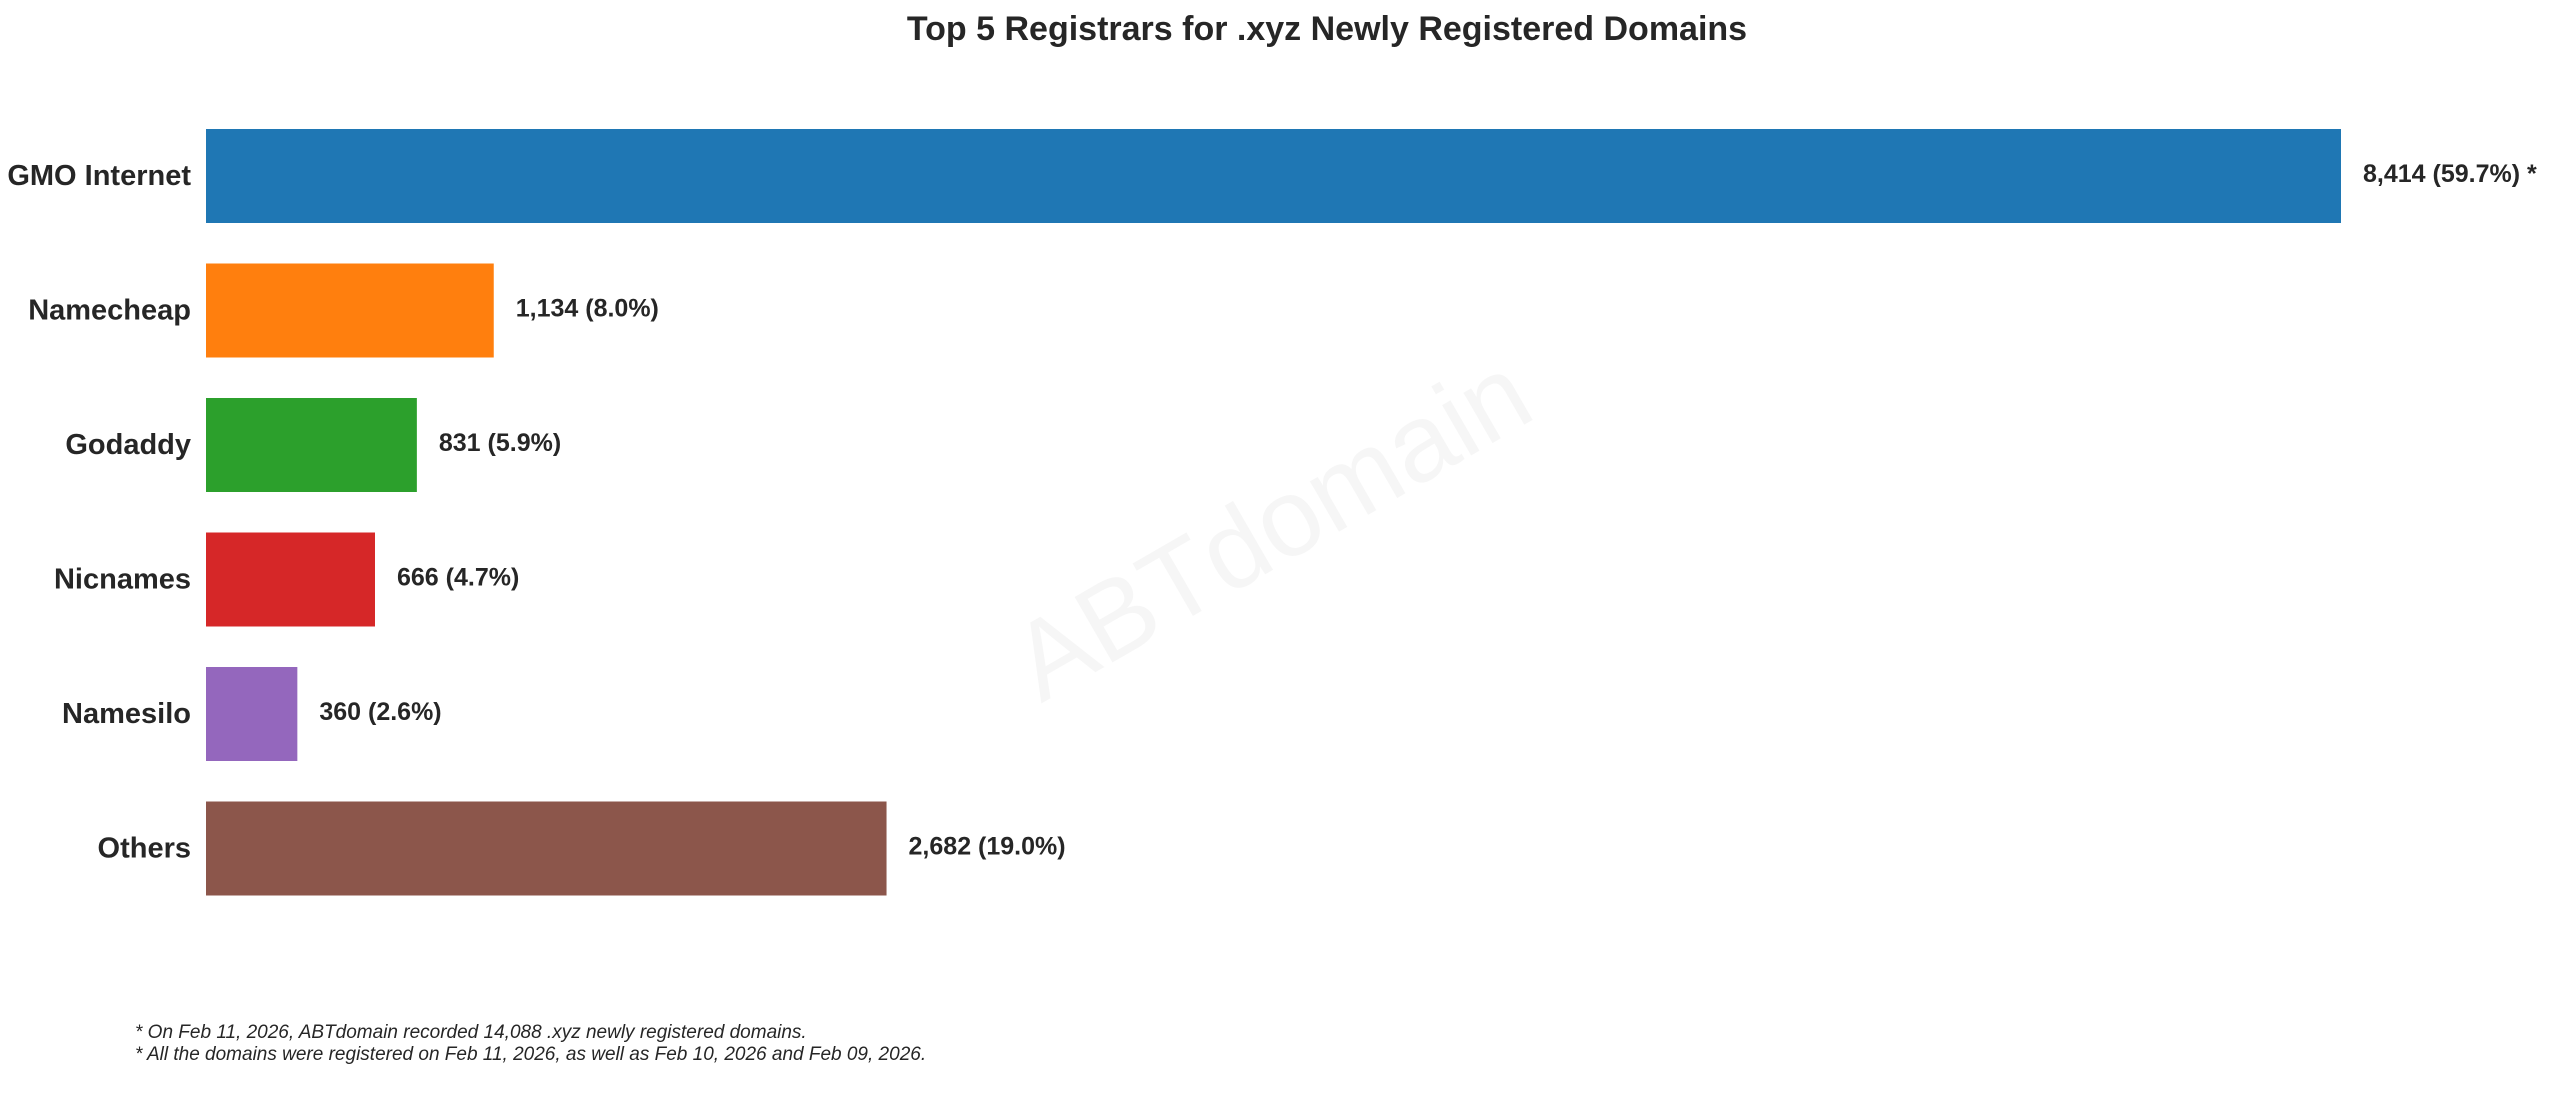 Image resolution: width=2560 pixels, height=1101 pixels. What do you see at coordinates (500, 443) in the screenshot?
I see `value-label: 831 (5.9%)` at bounding box center [500, 443].